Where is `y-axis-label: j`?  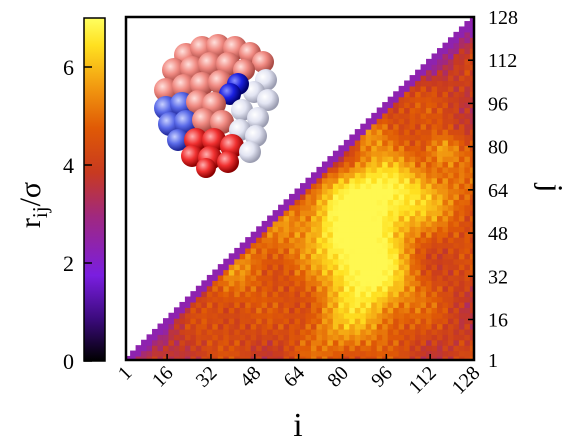 y-axis-label: j is located at coordinates (549, 188).